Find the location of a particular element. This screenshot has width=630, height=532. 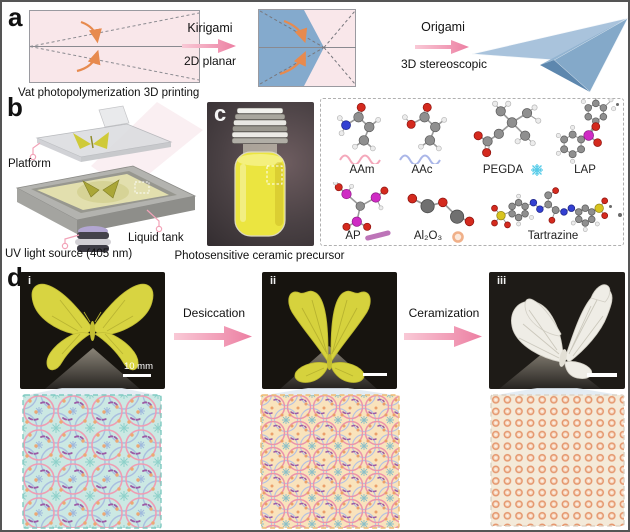

photo-ceramic-butterfly: iii is located at coordinates (557, 330).